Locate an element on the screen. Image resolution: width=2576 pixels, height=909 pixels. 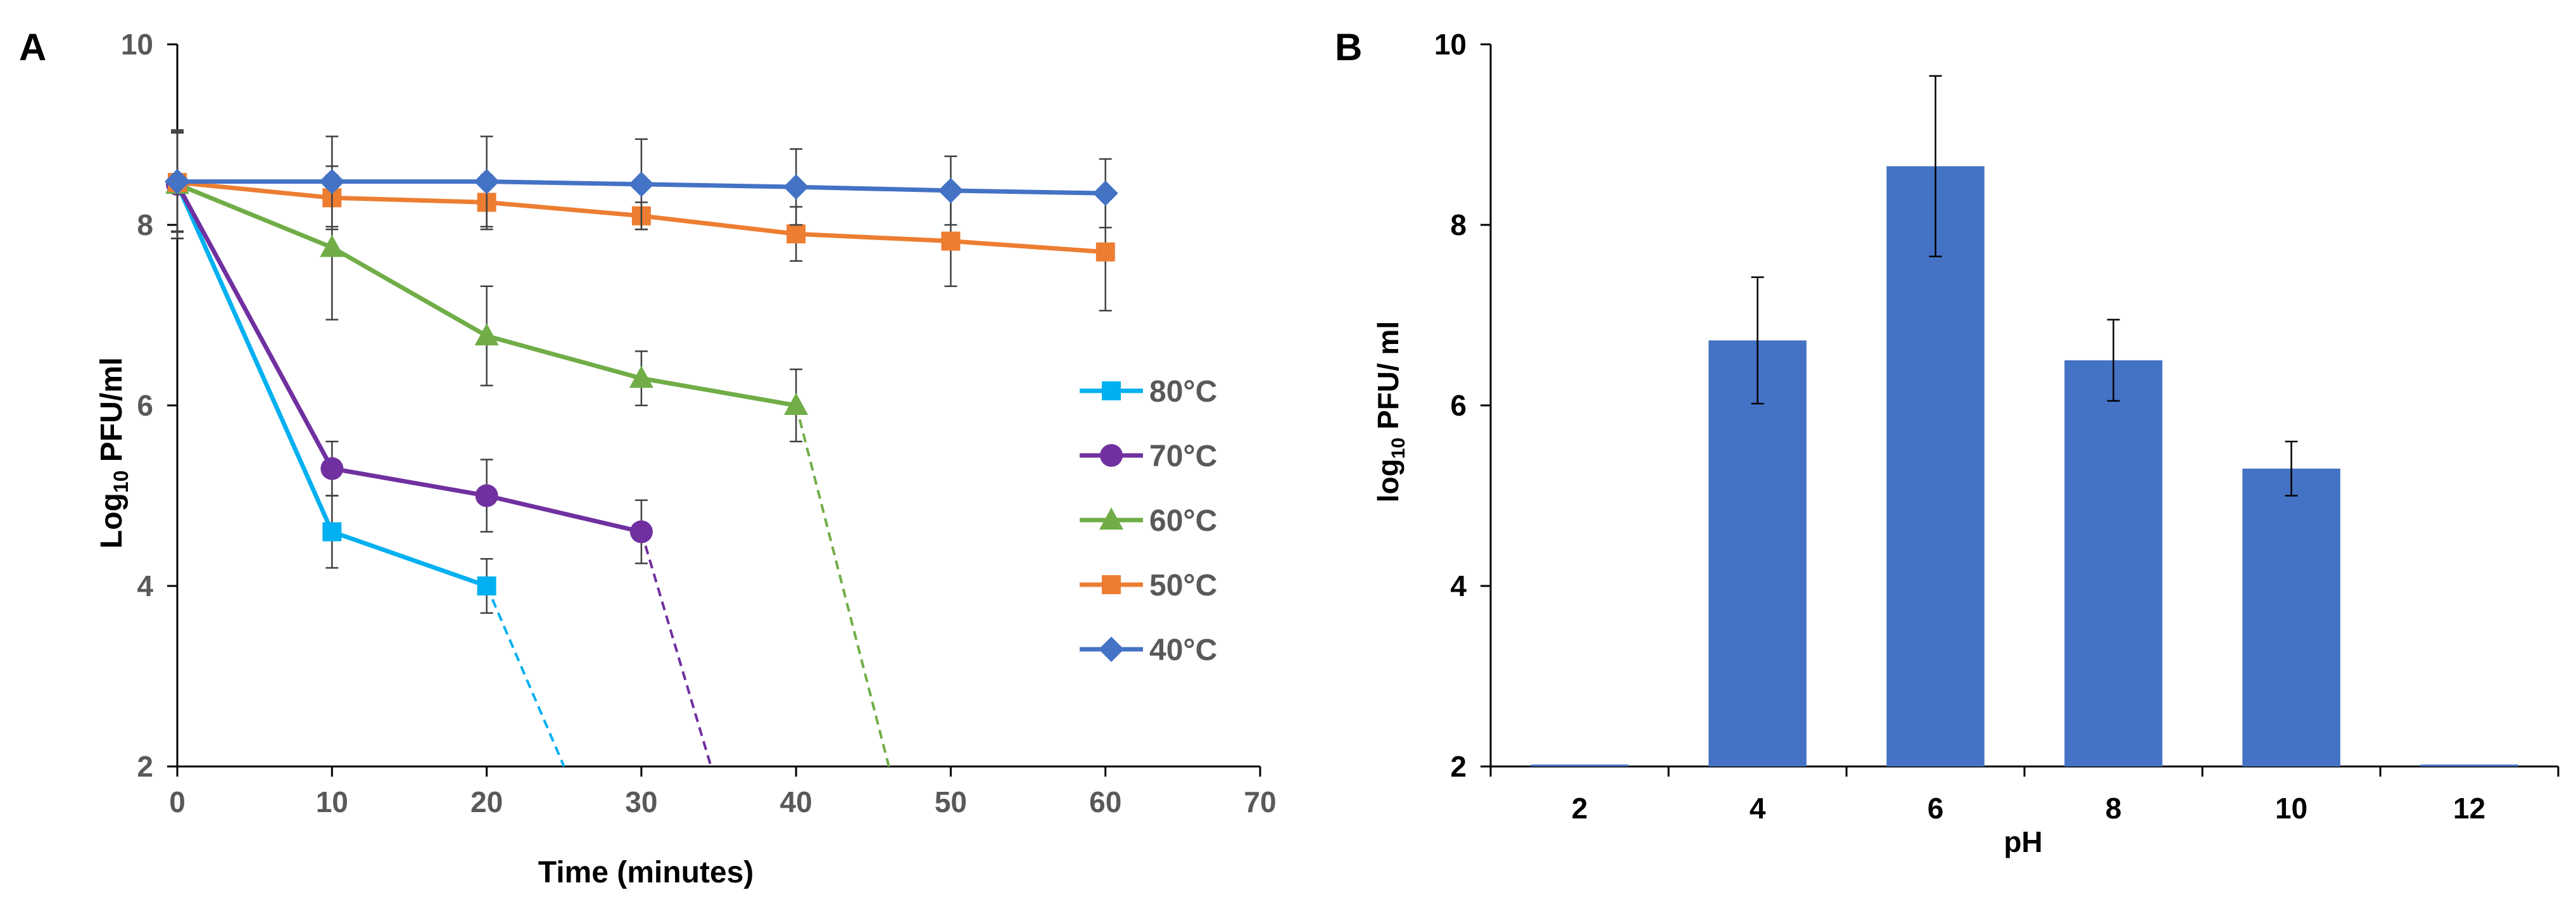
panel-b-x-tick-label: 10 is located at coordinates (2291, 808).